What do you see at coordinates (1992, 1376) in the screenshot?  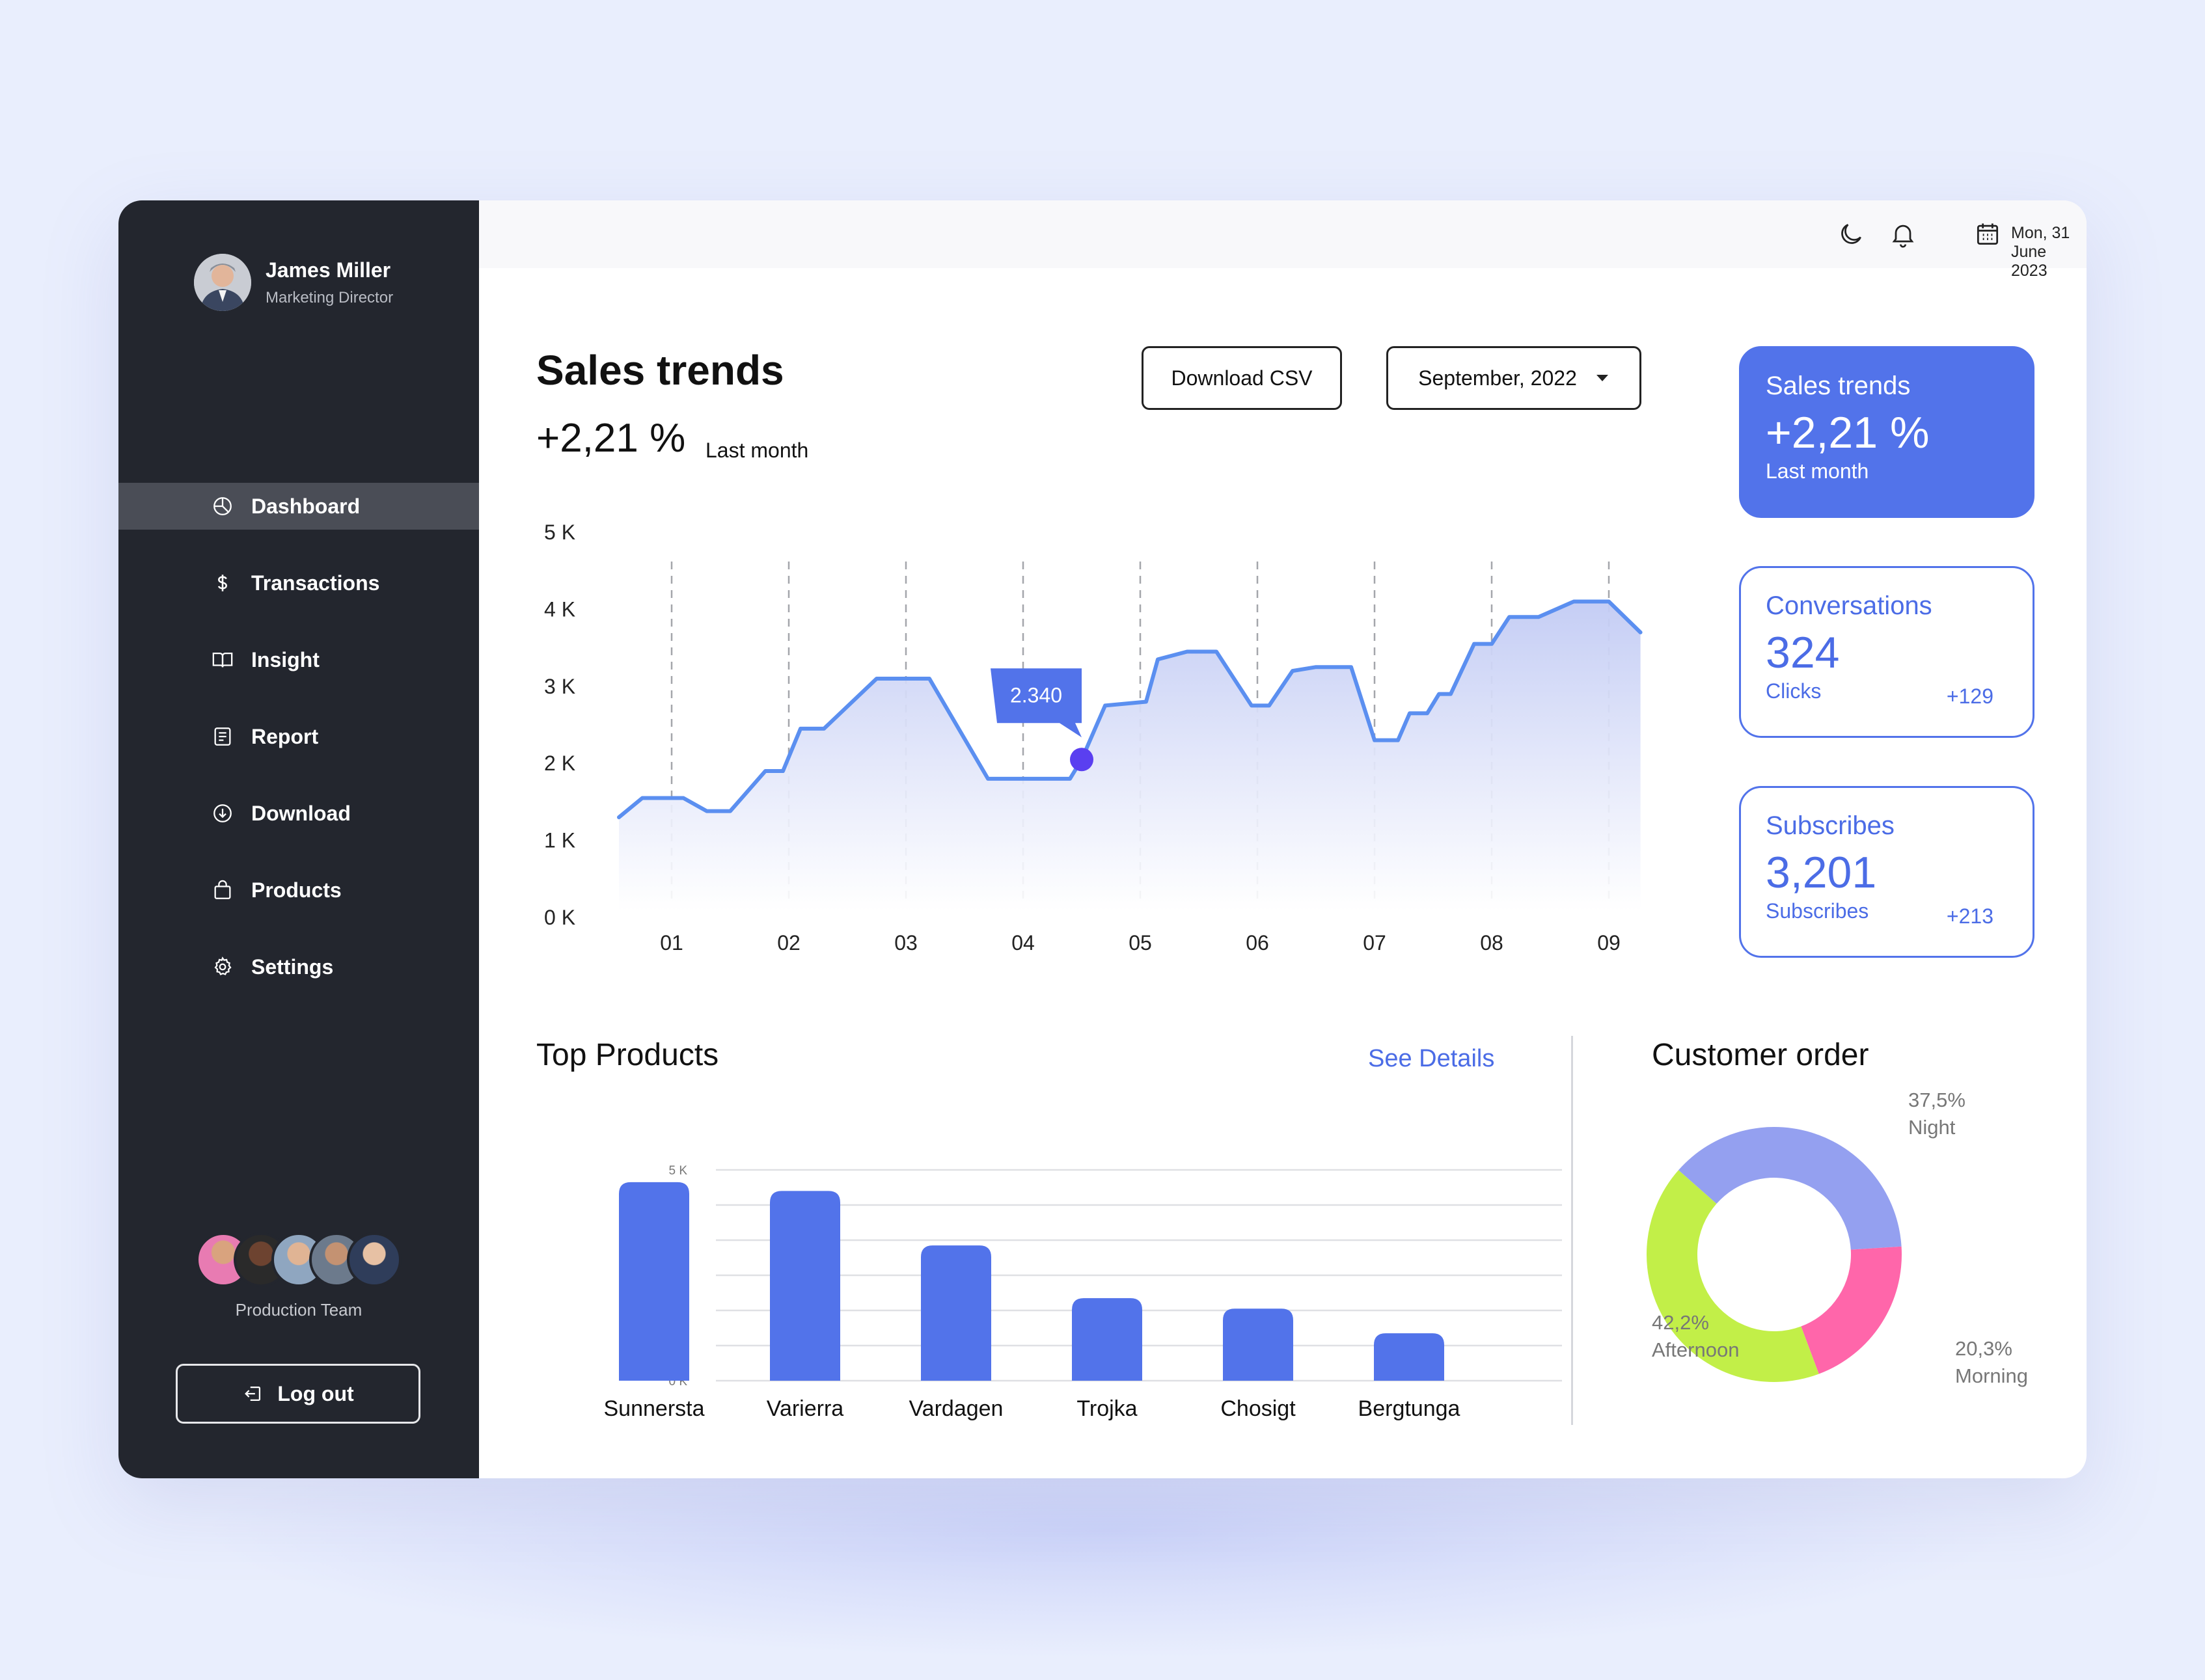 I see `donut-label-name: Morning` at bounding box center [1992, 1376].